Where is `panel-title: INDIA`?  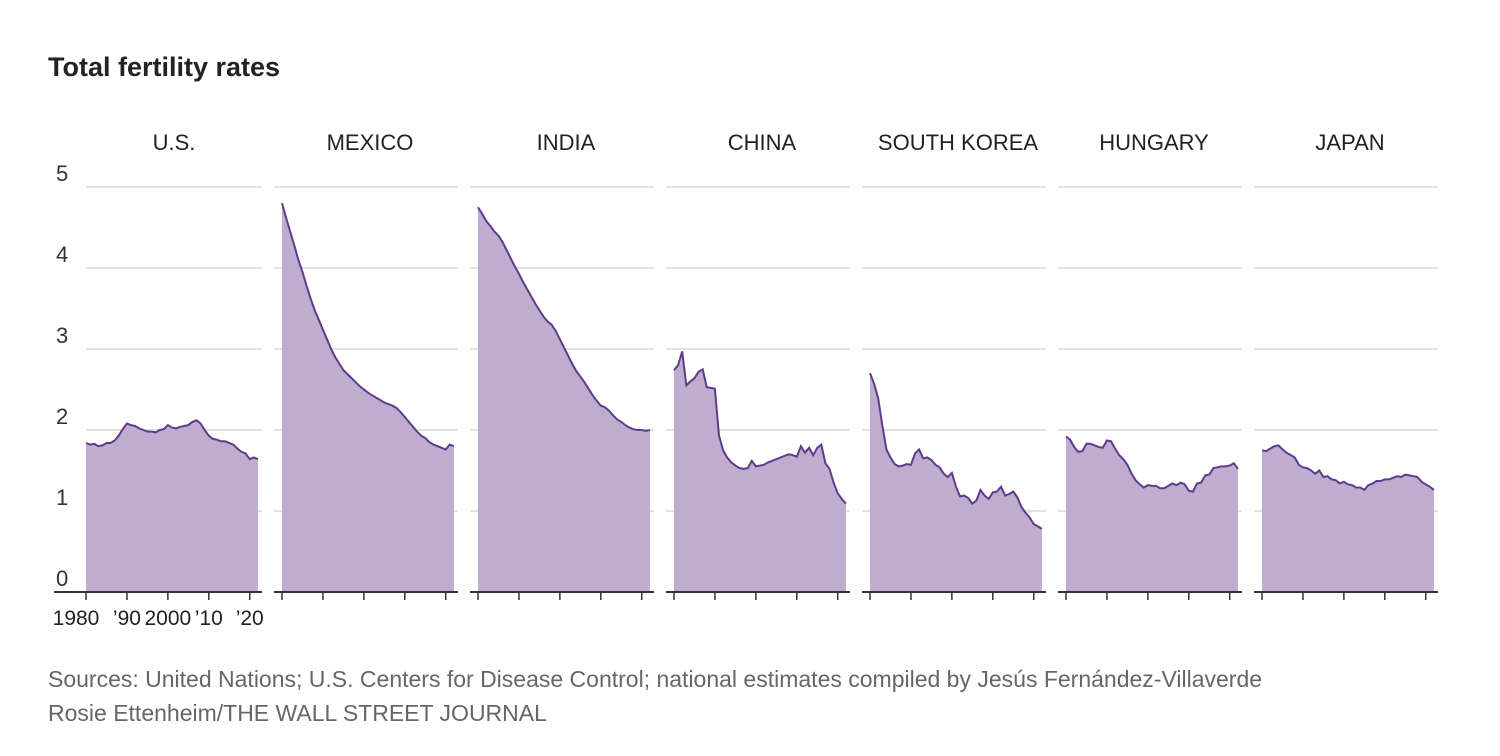
panel-title: INDIA is located at coordinates (566, 142).